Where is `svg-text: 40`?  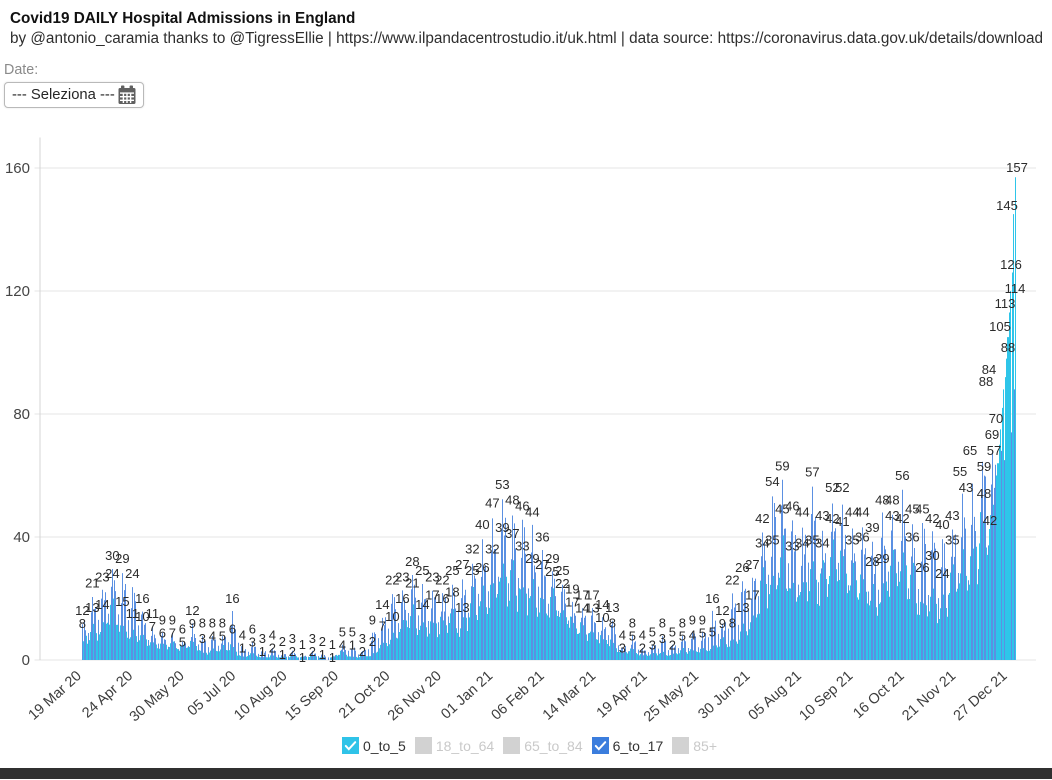 svg-text: 40 is located at coordinates (482, 524).